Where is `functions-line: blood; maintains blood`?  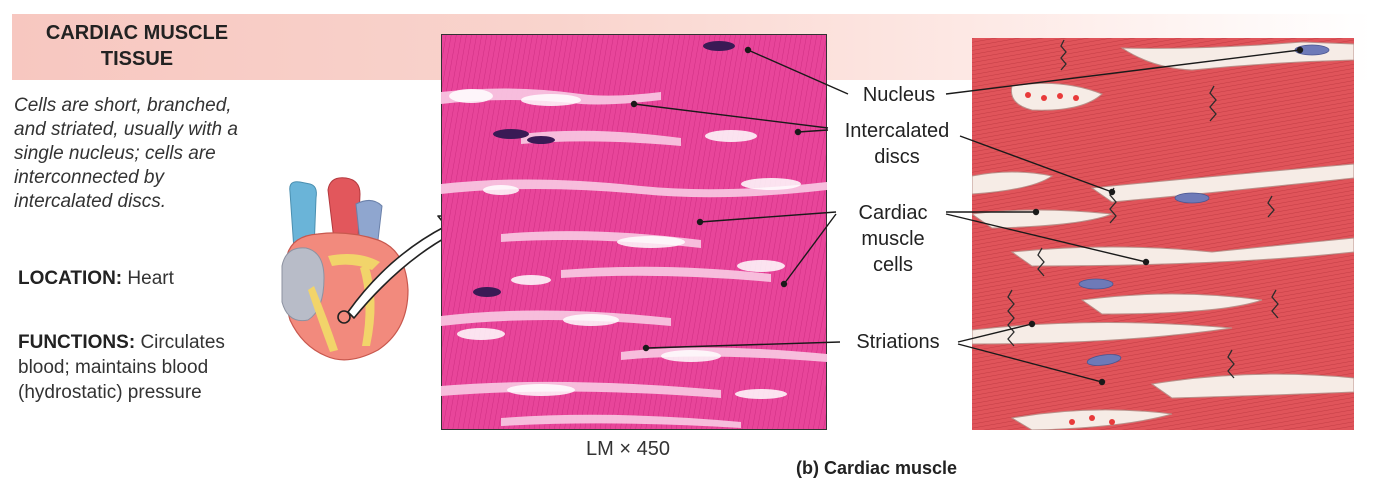
functions-line: blood; maintains blood is located at coordinates (113, 367).